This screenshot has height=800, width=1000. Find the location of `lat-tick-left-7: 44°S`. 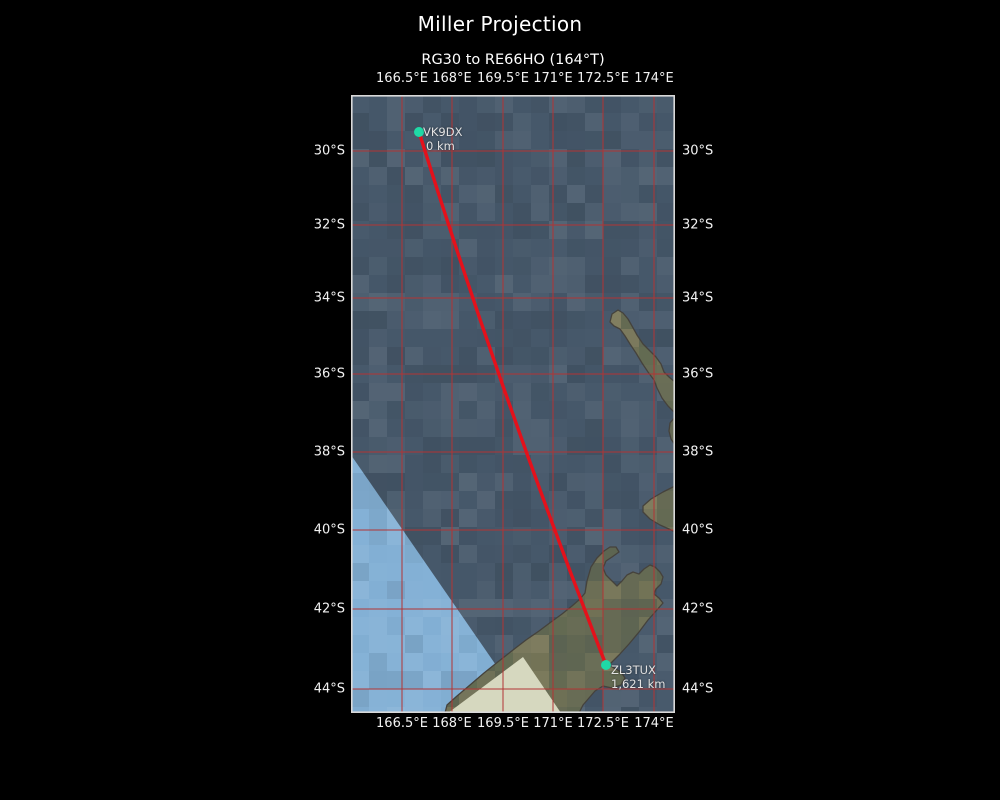

lat-tick-left-7: 44°S is located at coordinates (329, 689).